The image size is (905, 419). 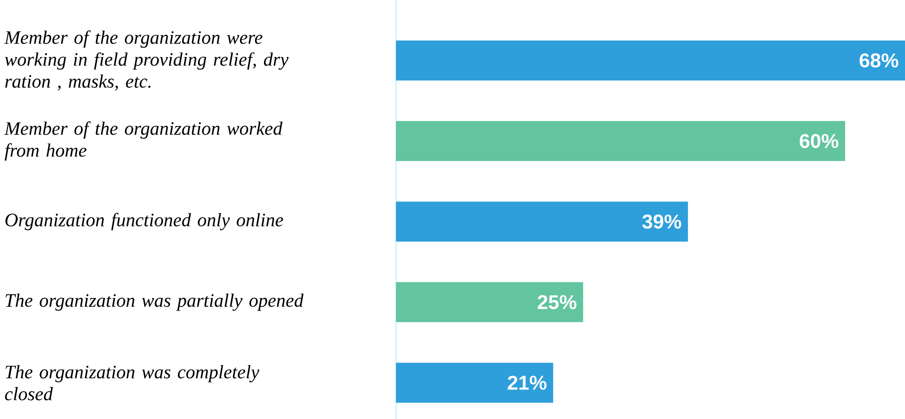 What do you see at coordinates (879, 60) in the screenshot?
I see `data-label: 68%` at bounding box center [879, 60].